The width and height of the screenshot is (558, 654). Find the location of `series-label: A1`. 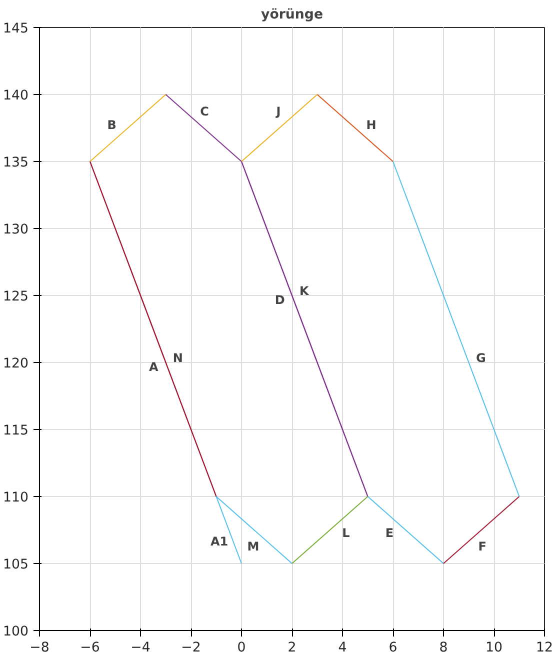

series-label: A1 is located at coordinates (219, 541).